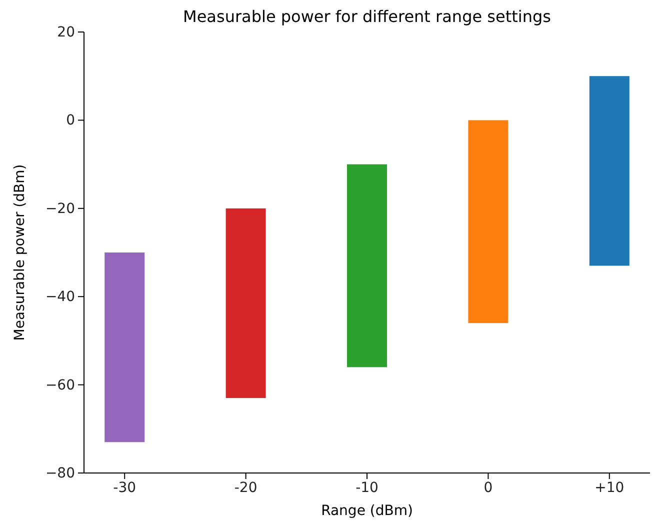 The height and width of the screenshot is (525, 663). Describe the element at coordinates (367, 511) in the screenshot. I see `x-axis-title: Range (dBm)` at that location.